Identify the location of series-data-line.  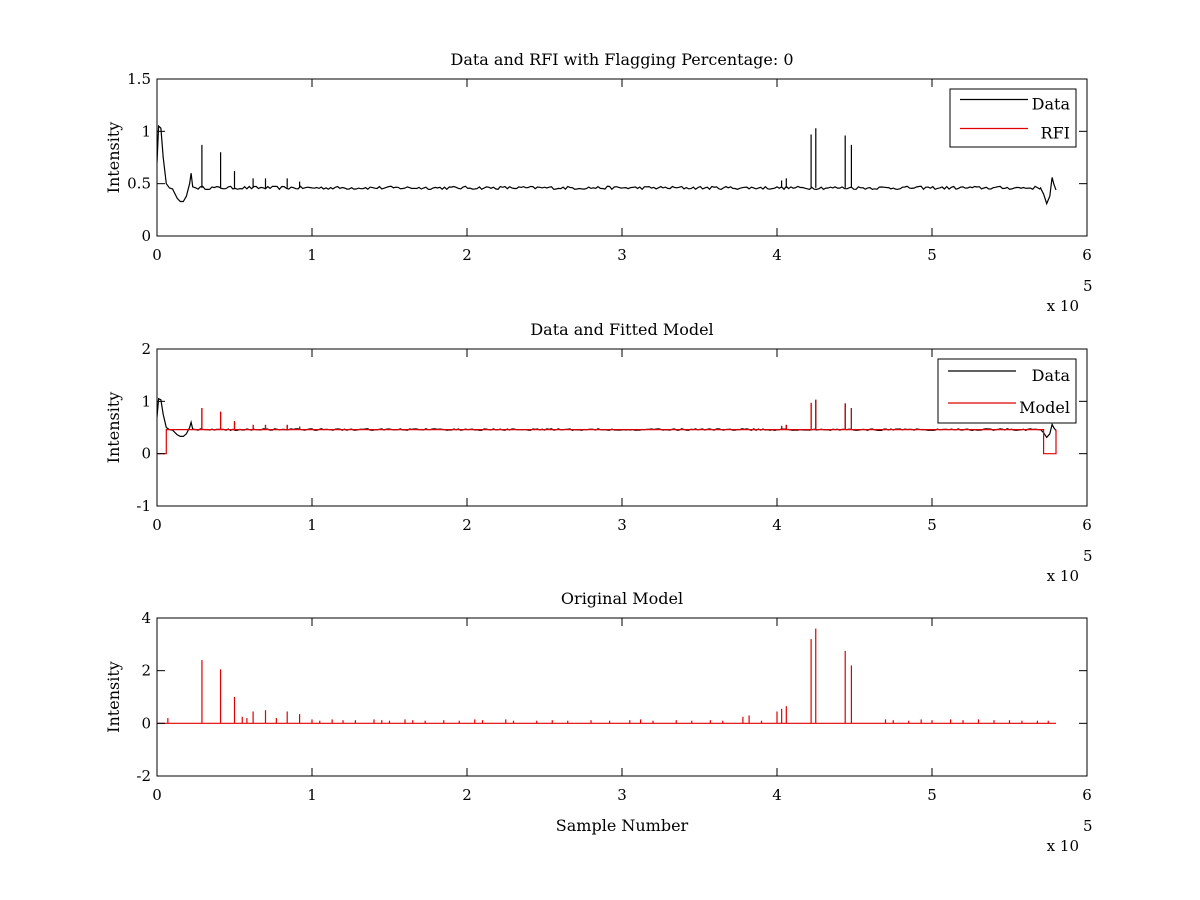
(607, 165).